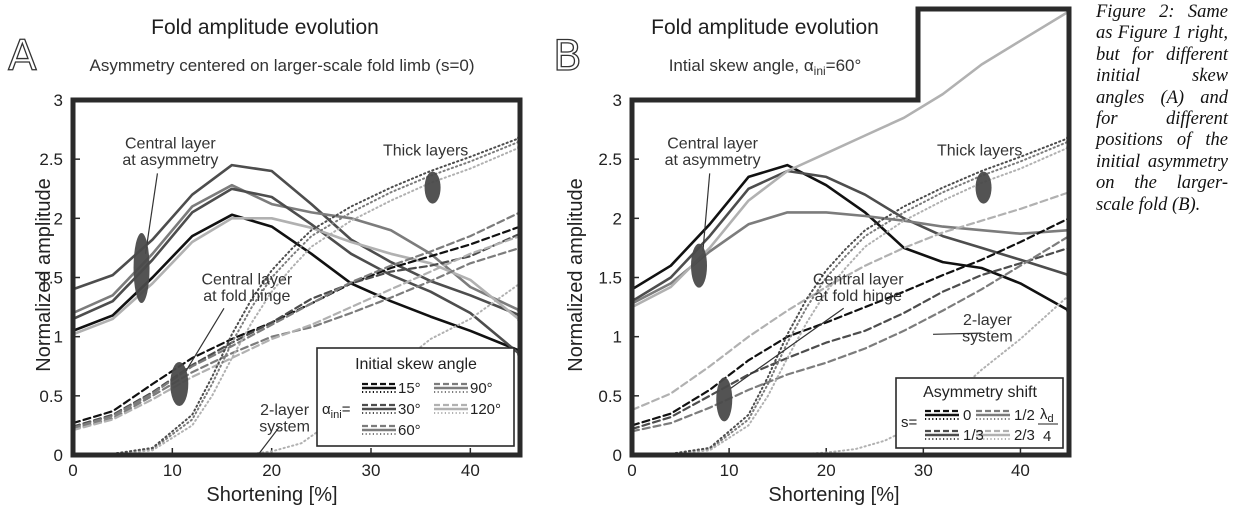 This screenshot has height=506, width=1233. Describe the element at coordinates (1024, 415) in the screenshot. I see `panel-b-legend-entry: 1/2` at that location.